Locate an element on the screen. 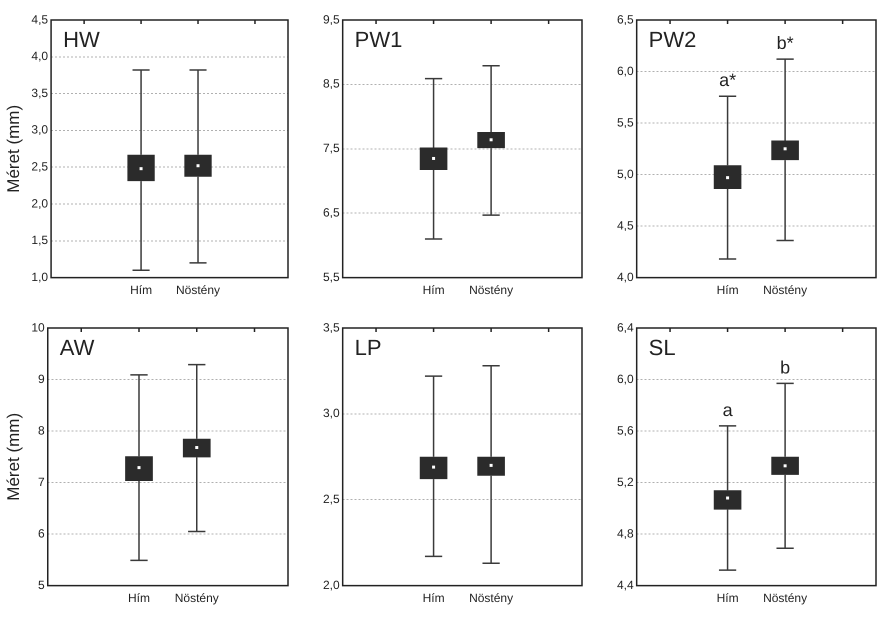 Image resolution: width=882 pixels, height=617 pixels. y-tick-label: 5,2 is located at coordinates (625, 481).